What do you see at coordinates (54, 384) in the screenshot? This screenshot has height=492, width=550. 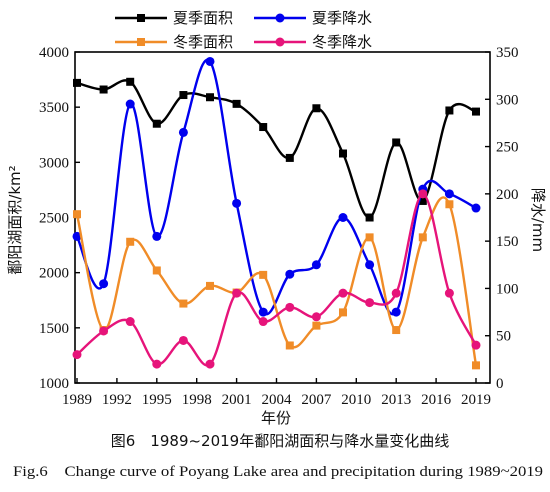 I see `y-left-tick-label: 1000` at bounding box center [54, 384].